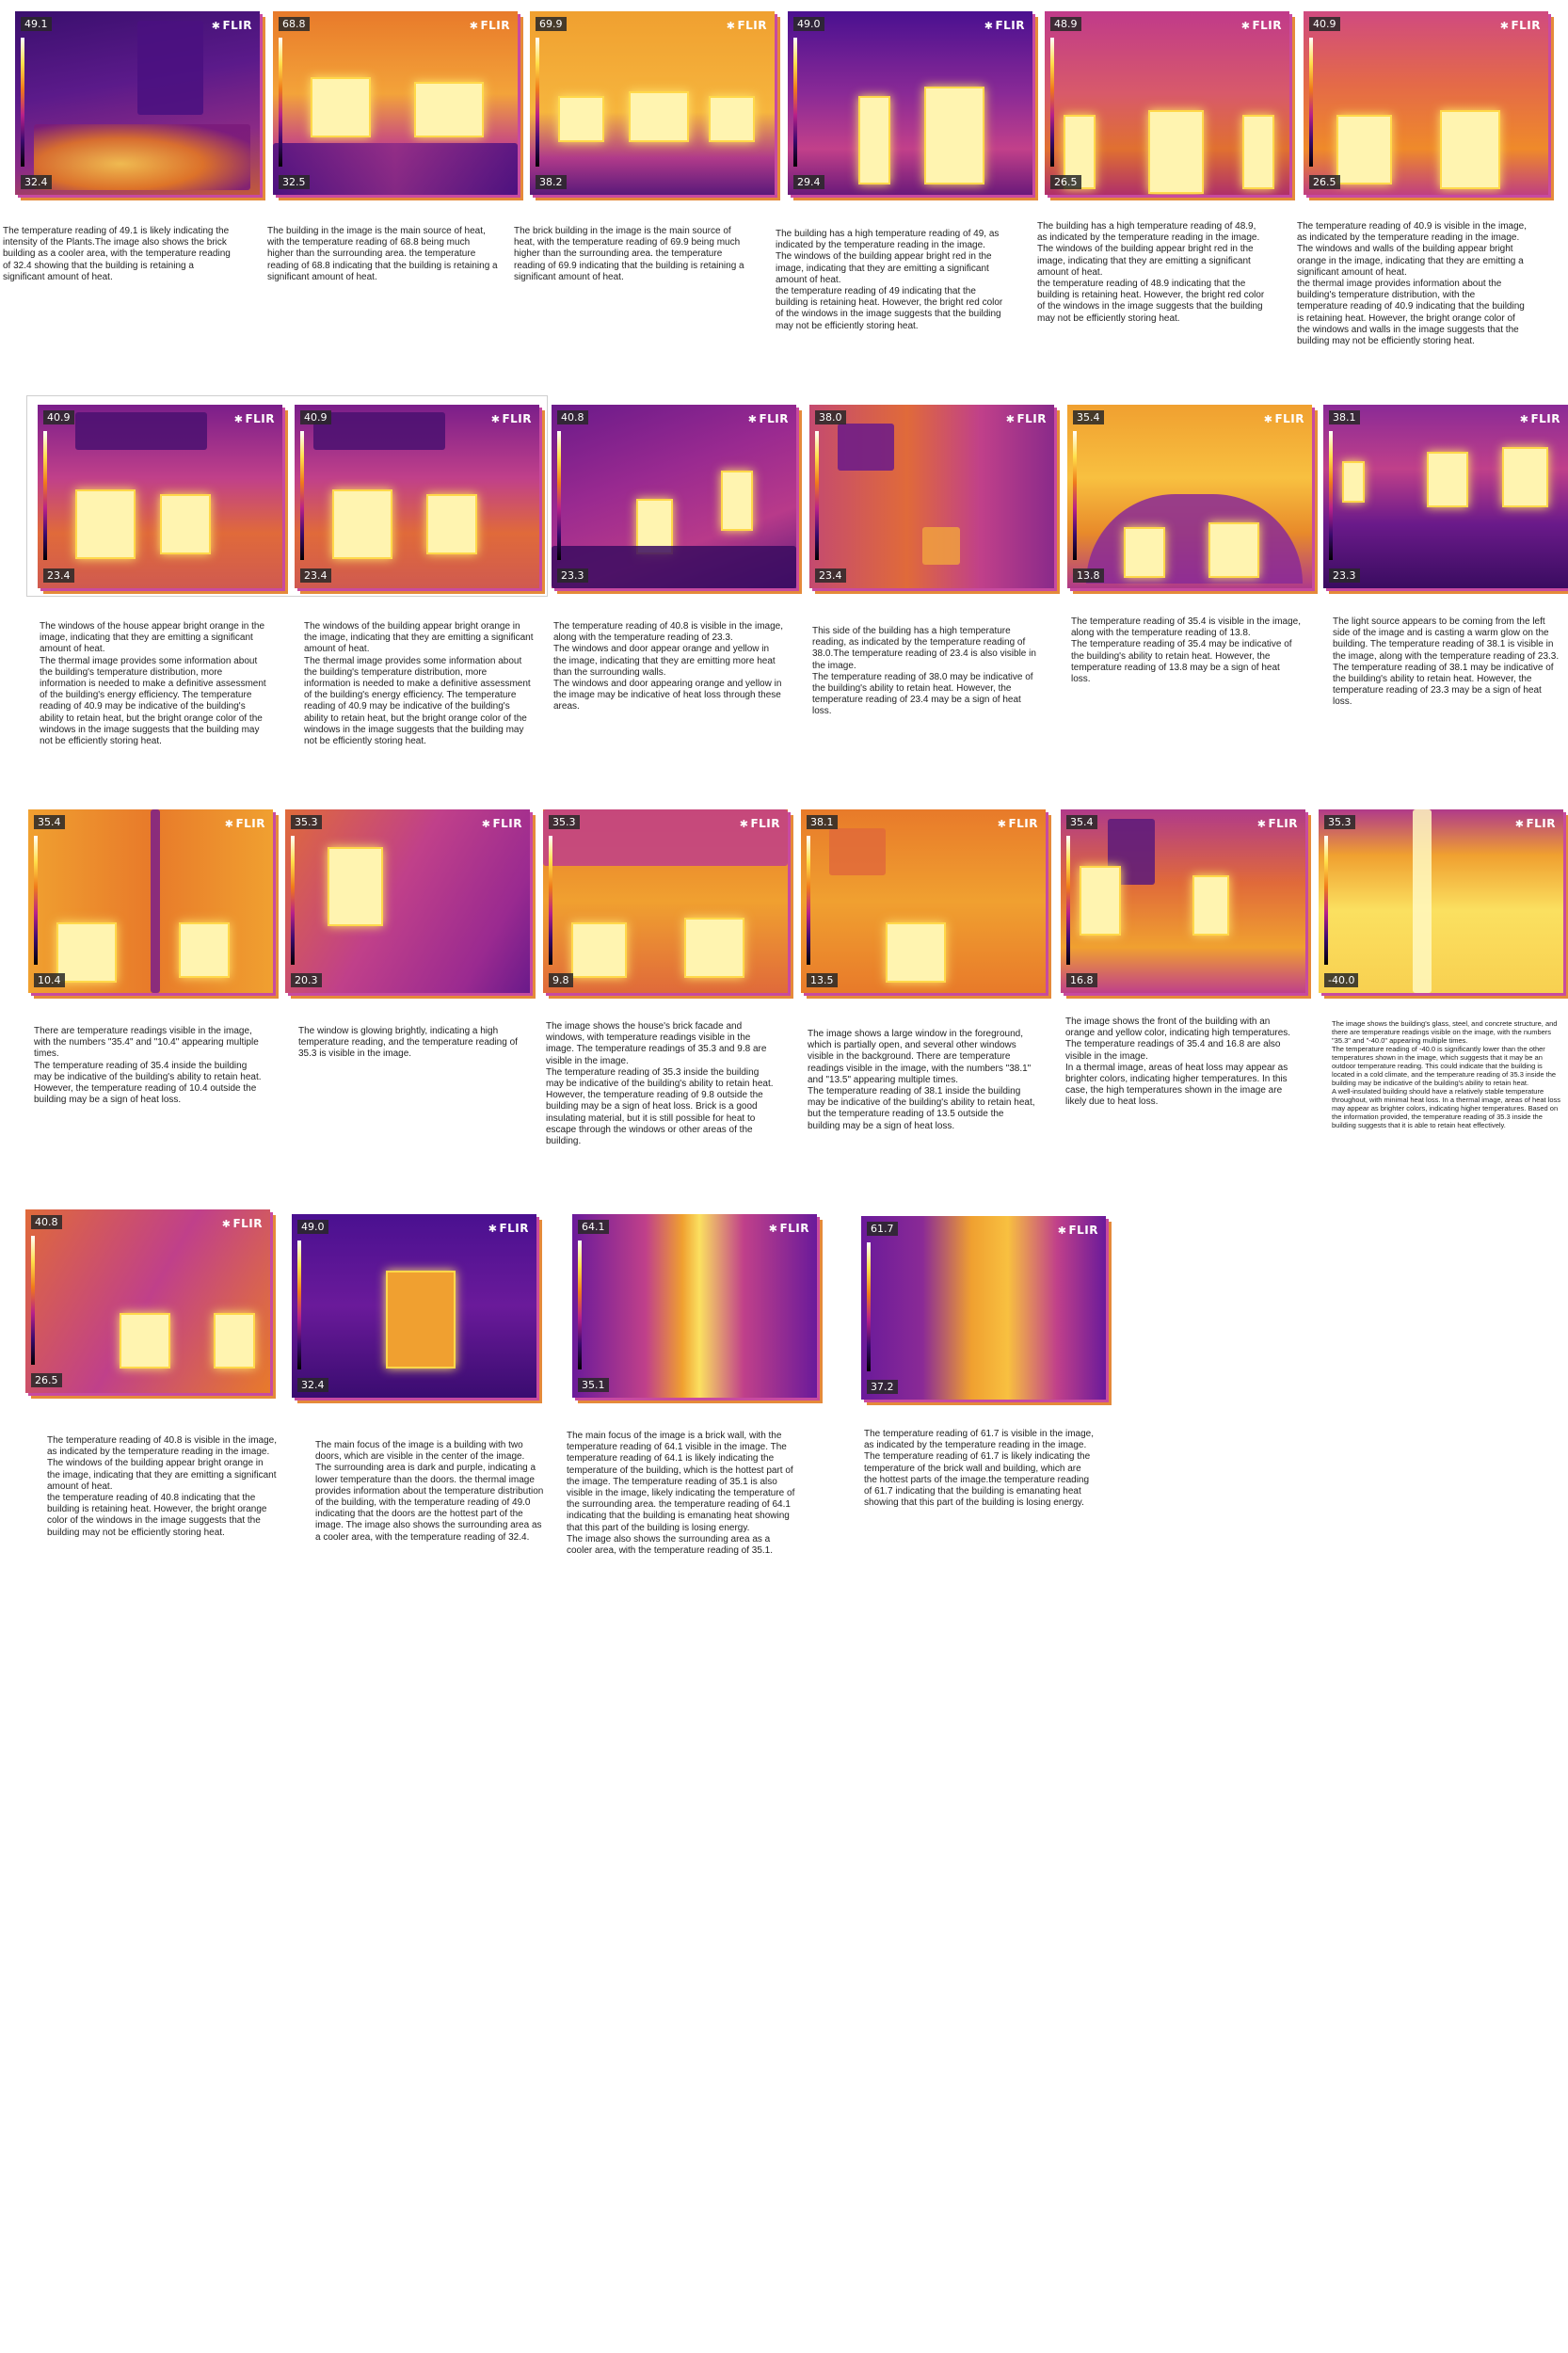  What do you see at coordinates (1081, 980) in the screenshot?
I see `min-temperature: 16.8` at bounding box center [1081, 980].